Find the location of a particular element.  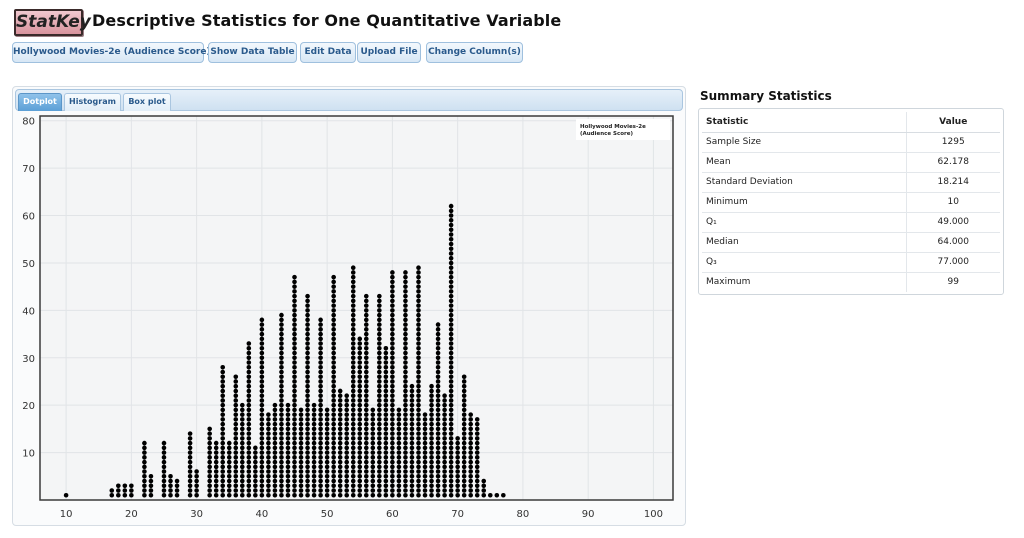

tab-histogram: Histogram is located at coordinates (92, 102).